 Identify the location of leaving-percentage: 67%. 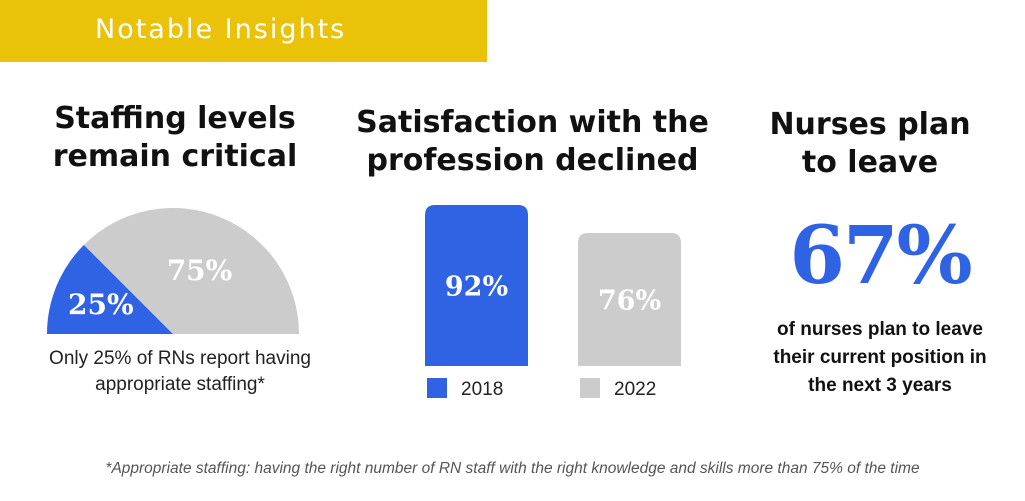
(880, 255).